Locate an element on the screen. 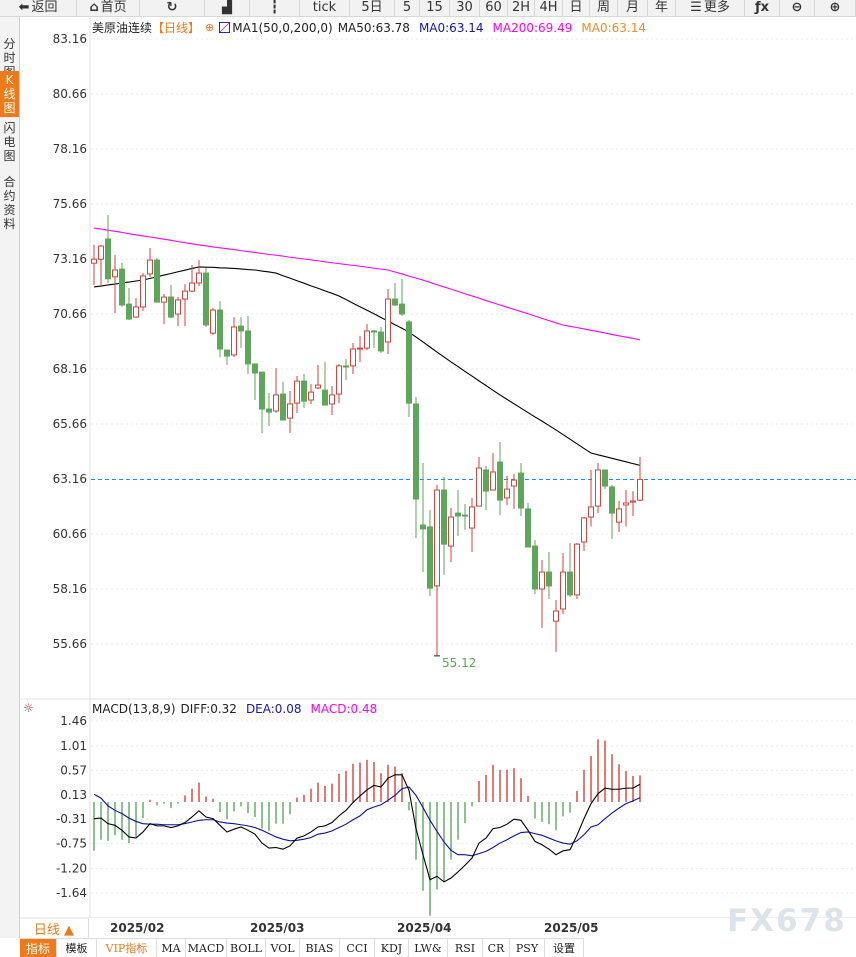  toolbar-button-refresh: ↻ is located at coordinates (172, 8).